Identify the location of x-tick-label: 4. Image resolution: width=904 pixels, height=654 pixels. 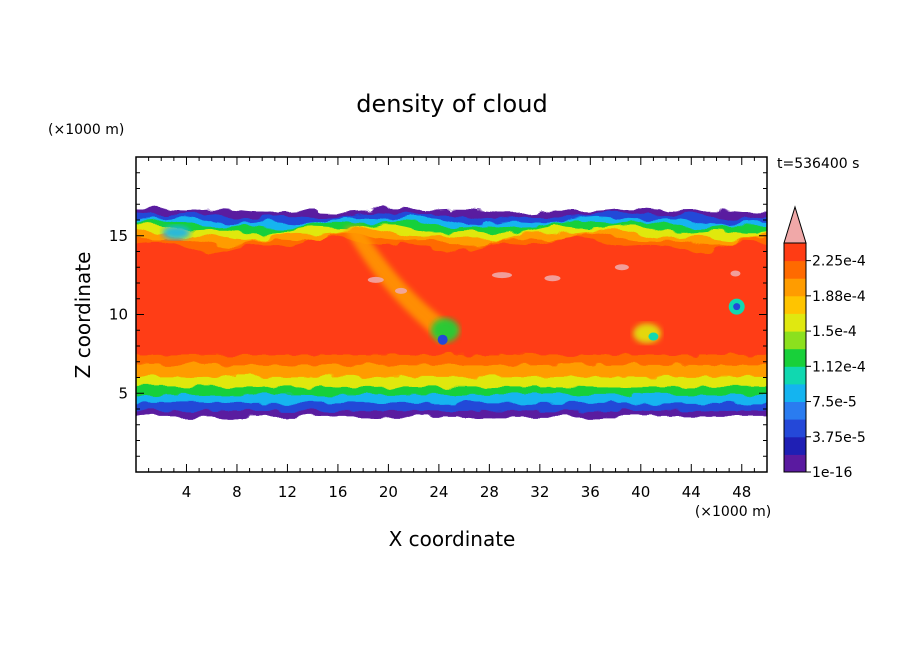
(187, 492).